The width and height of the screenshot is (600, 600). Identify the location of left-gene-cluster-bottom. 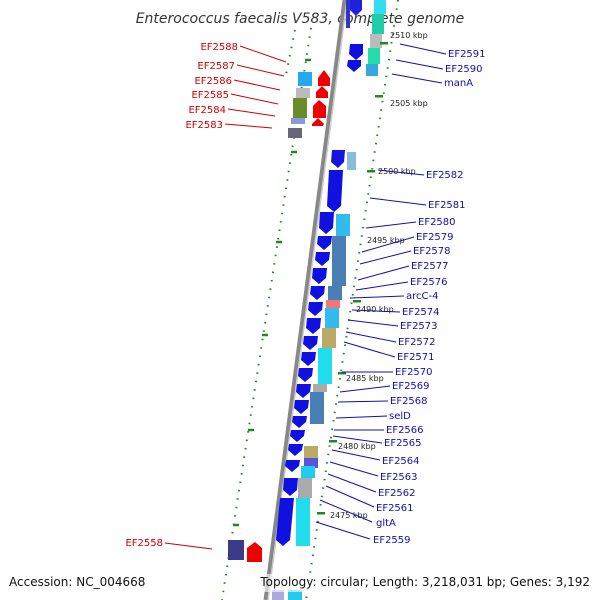
(245, 551).